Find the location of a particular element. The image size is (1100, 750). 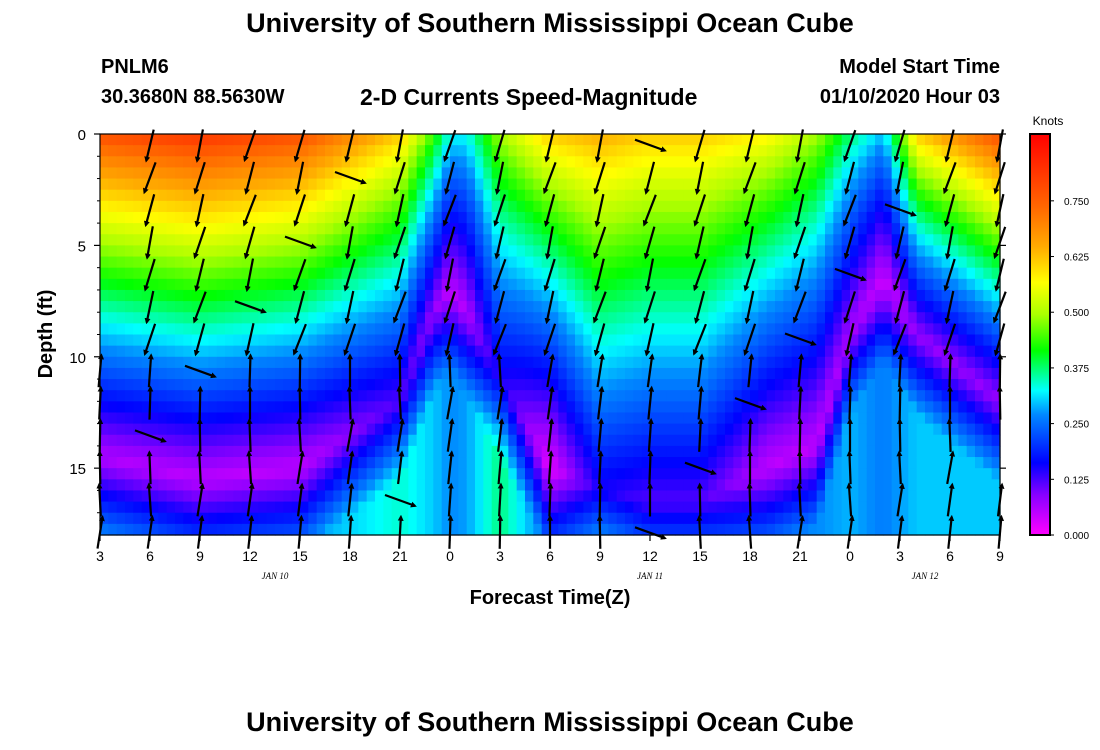

x-tick-label: 0 is located at coordinates (450, 556).